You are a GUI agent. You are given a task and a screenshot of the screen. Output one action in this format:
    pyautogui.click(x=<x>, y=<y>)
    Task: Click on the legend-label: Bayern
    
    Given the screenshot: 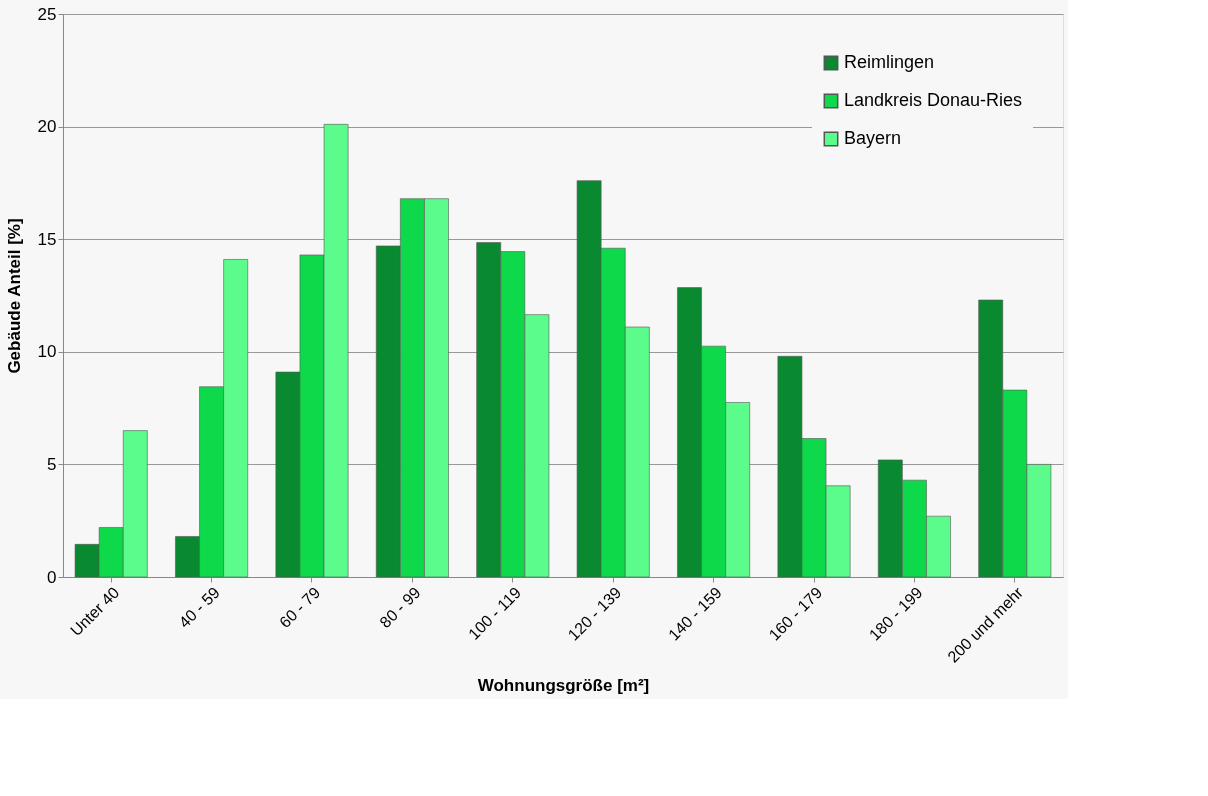 What is the action you would take?
    pyautogui.click(x=873, y=138)
    